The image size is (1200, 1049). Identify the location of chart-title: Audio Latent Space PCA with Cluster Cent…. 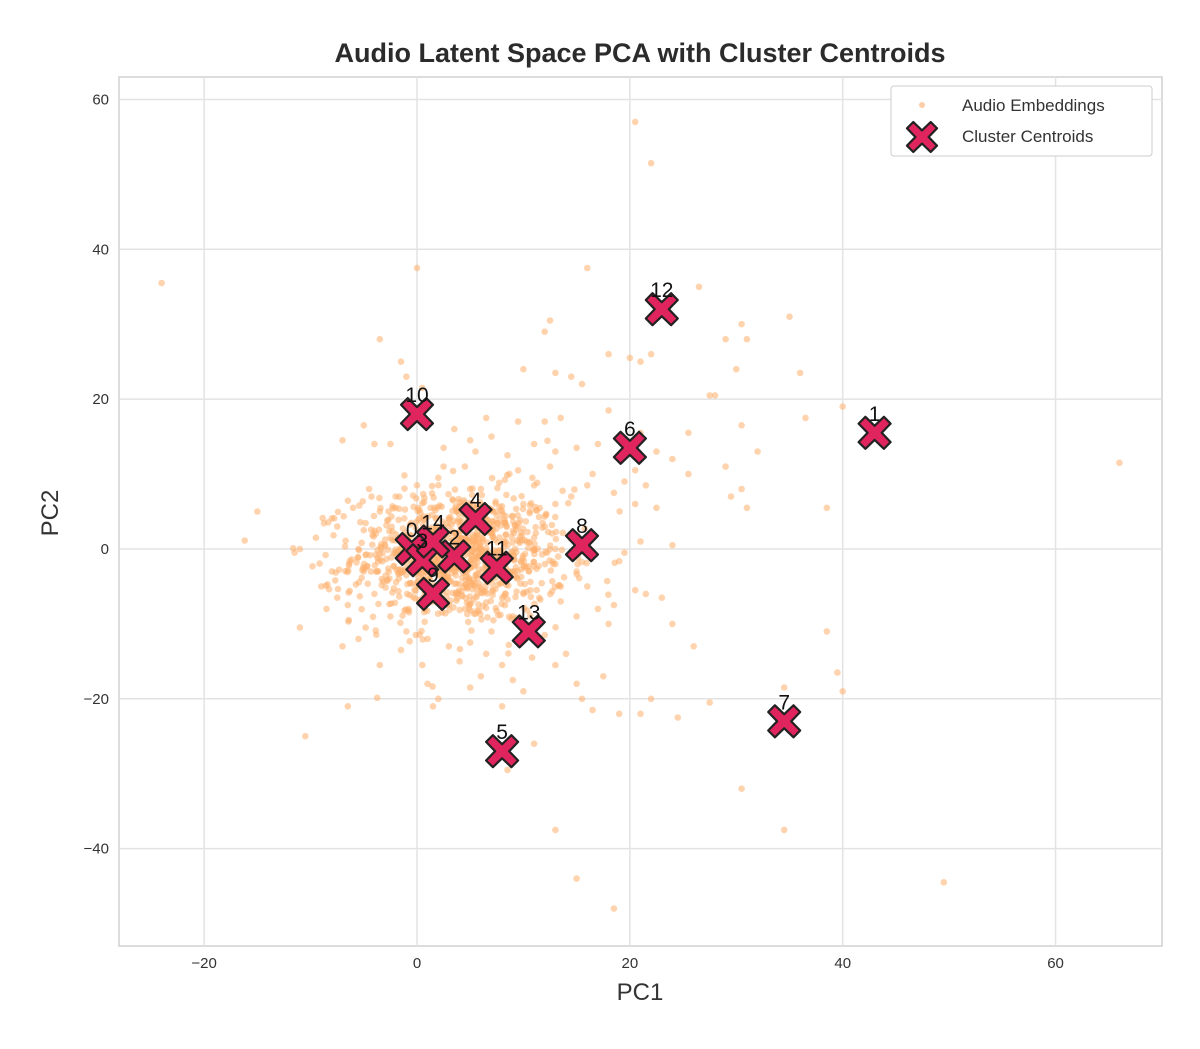
(639, 53).